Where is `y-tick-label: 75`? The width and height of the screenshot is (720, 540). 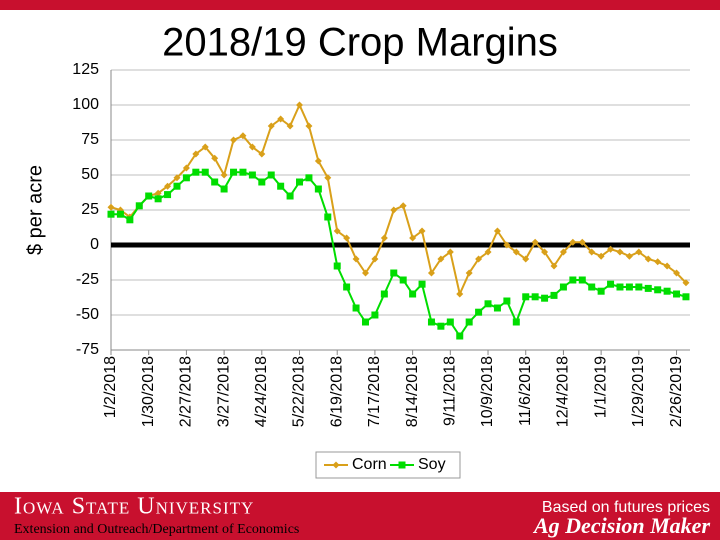 y-tick-label: 75 is located at coordinates (90, 139).